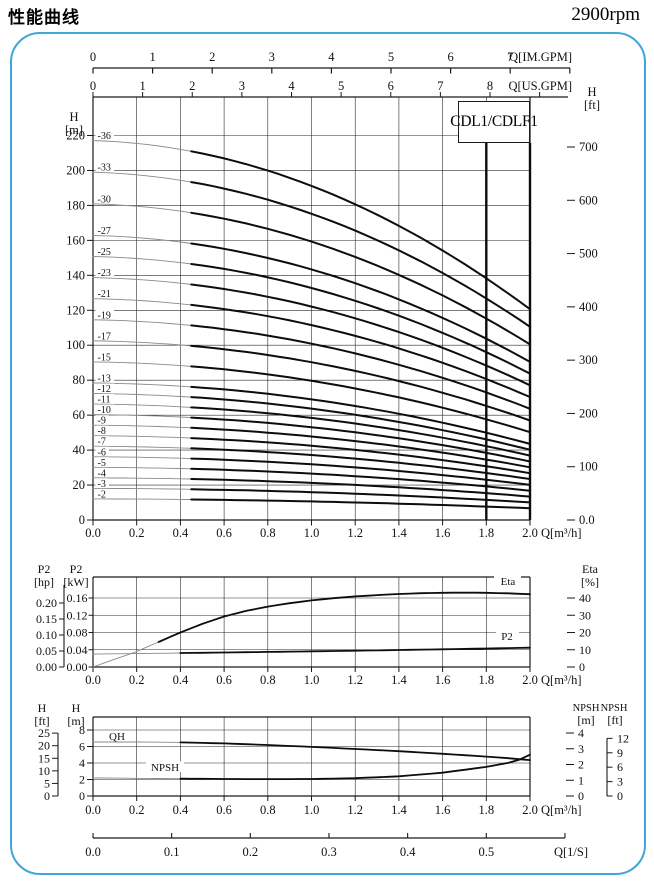 The height and width of the screenshot is (883, 654). Describe the element at coordinates (102, 431) in the screenshot. I see `svg-text: -8` at that location.